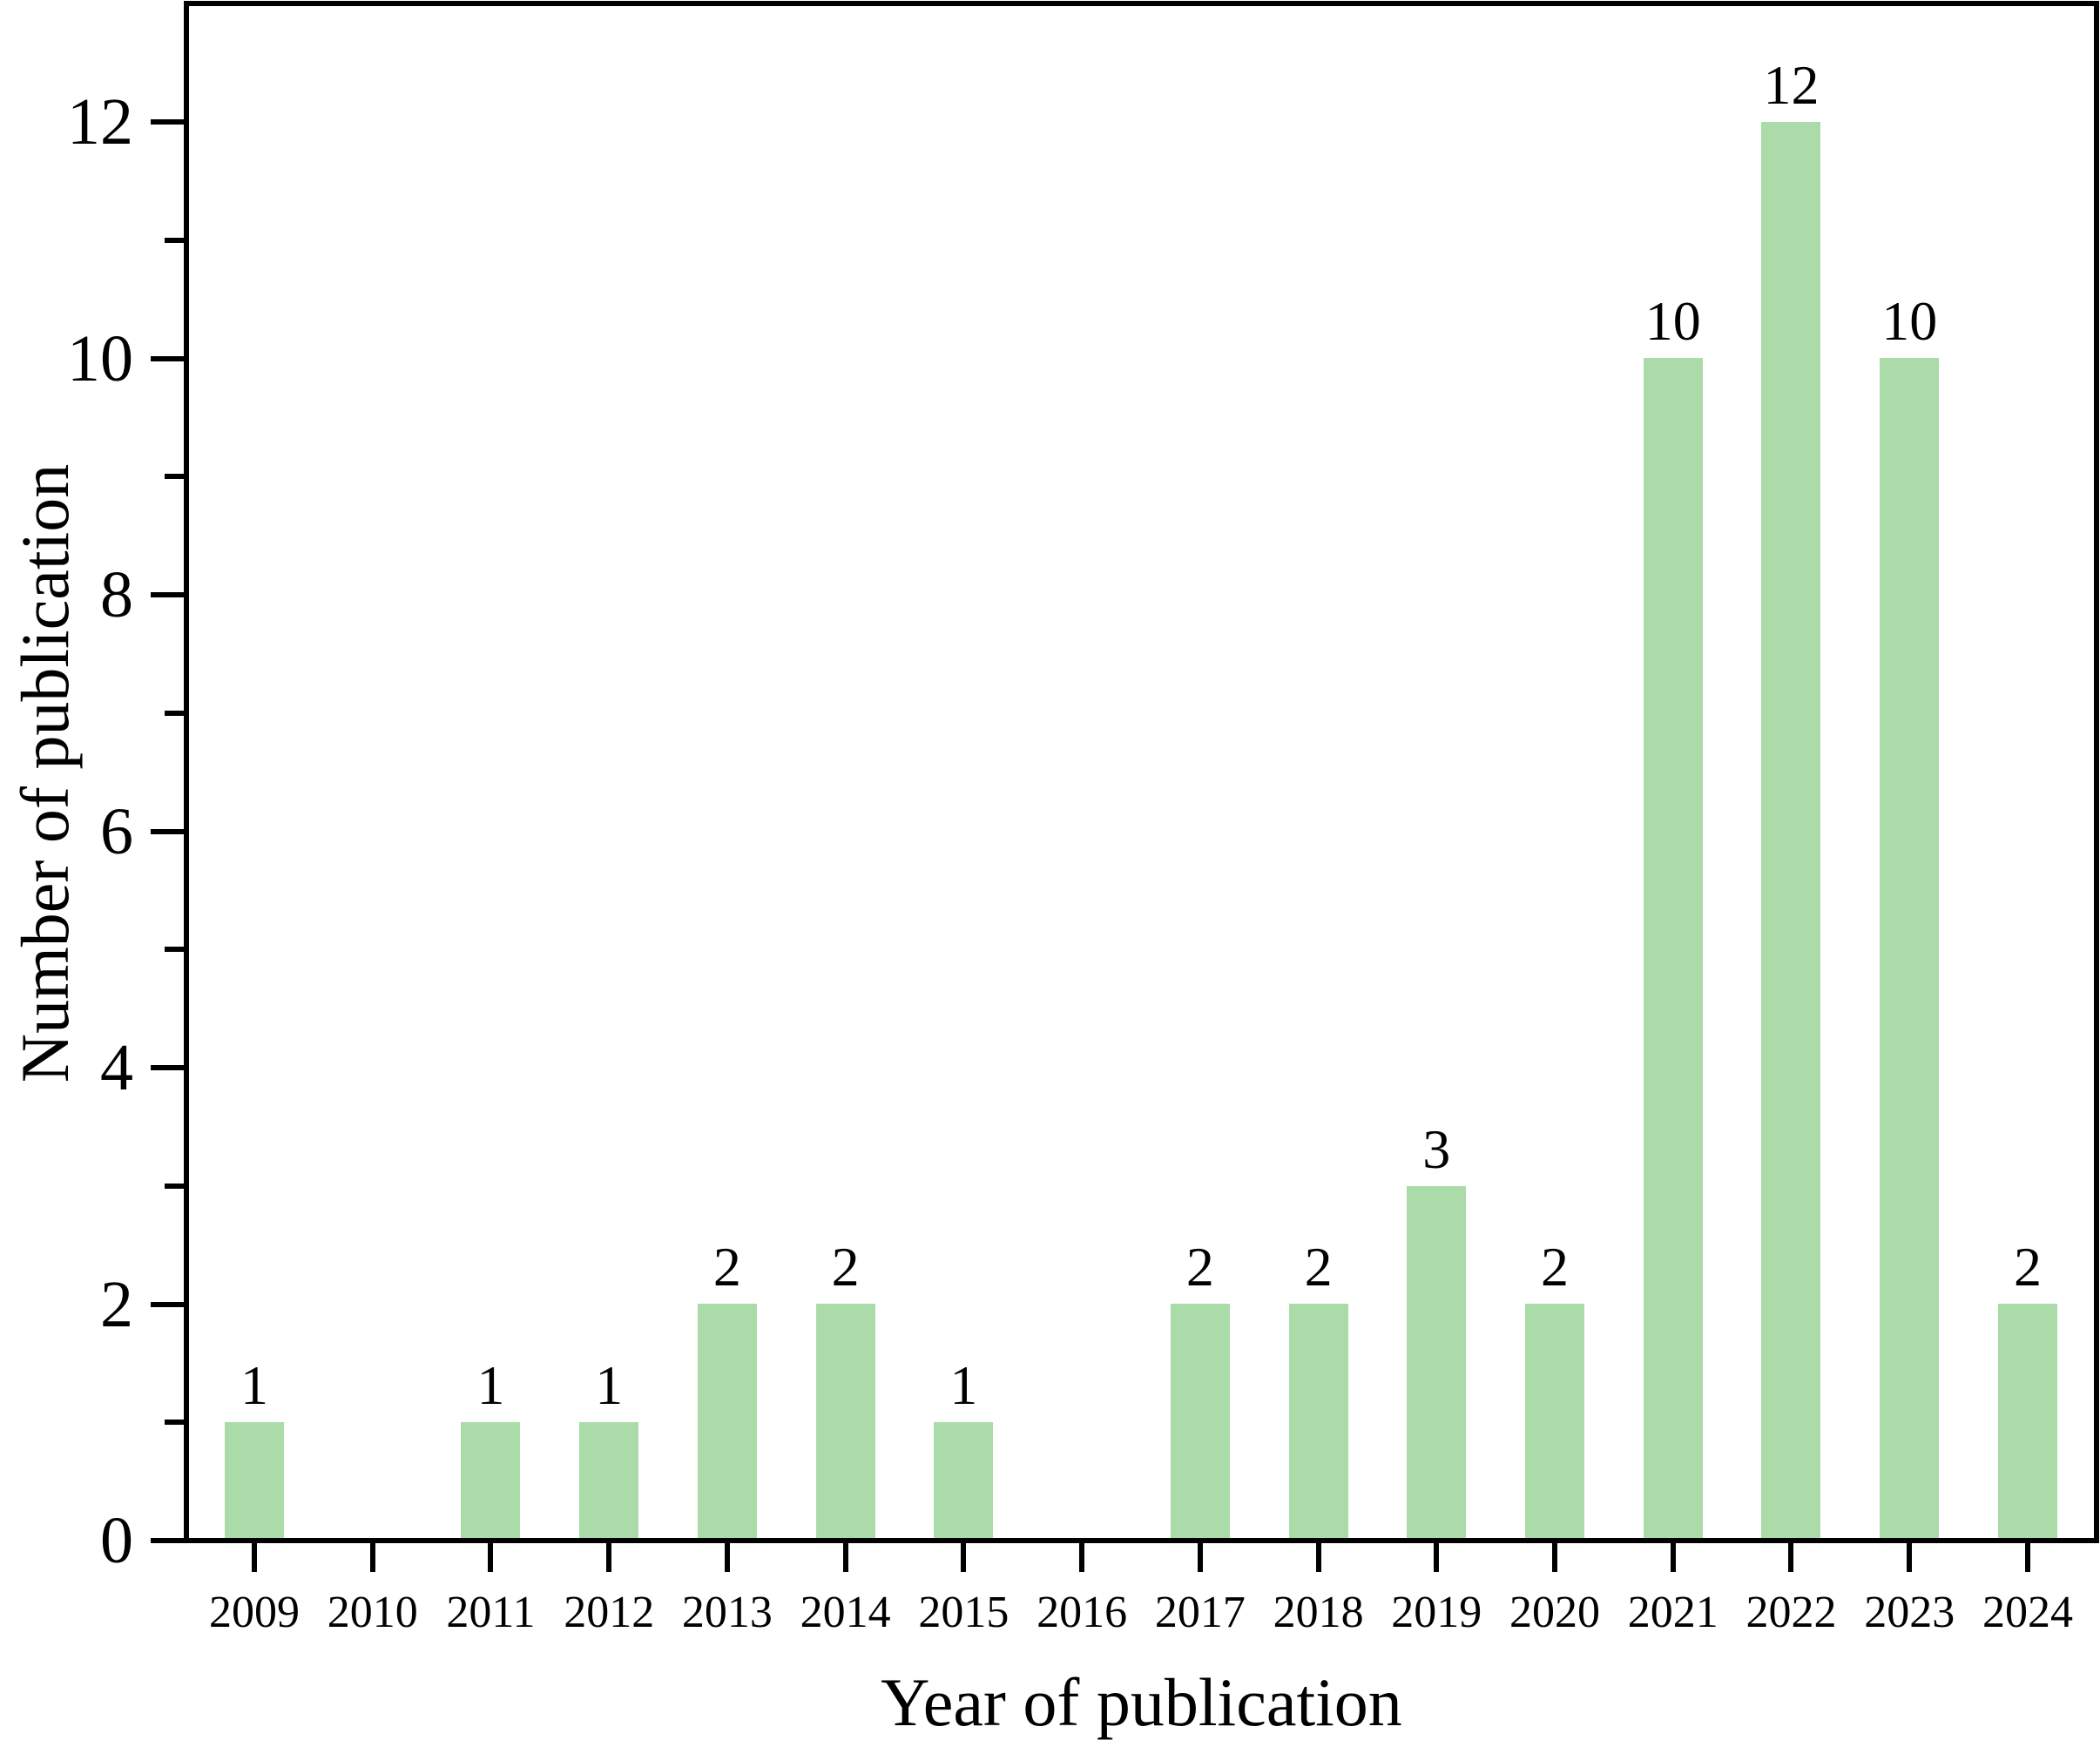 This screenshot has height=1740, width=2100. I want to click on x-tick-label-2022: 2022, so click(1791, 1612).